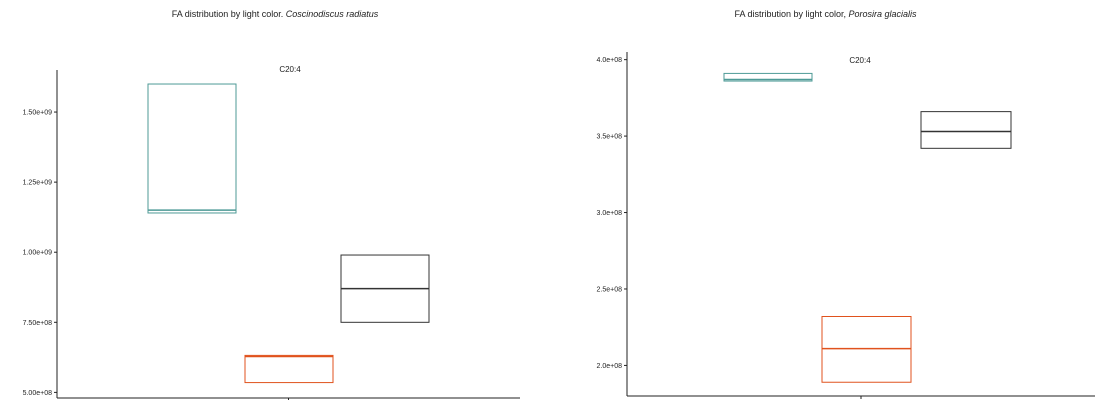  I want to click on y-tick-label: 1.25e+09, so click(37, 183).